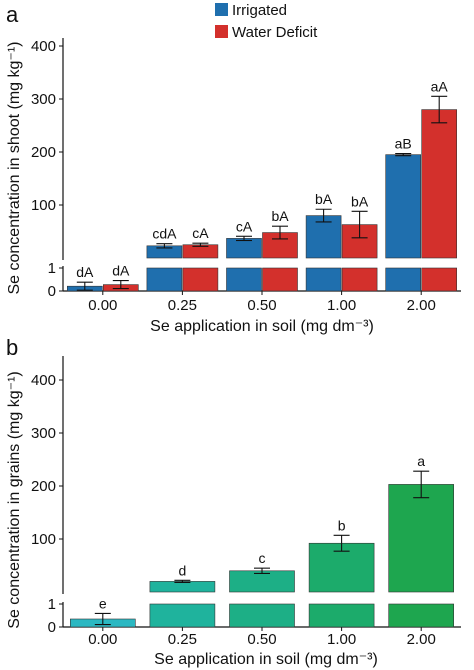 The height and width of the screenshot is (670, 474). I want to click on legend-swatch-irrigated, so click(221, 9).